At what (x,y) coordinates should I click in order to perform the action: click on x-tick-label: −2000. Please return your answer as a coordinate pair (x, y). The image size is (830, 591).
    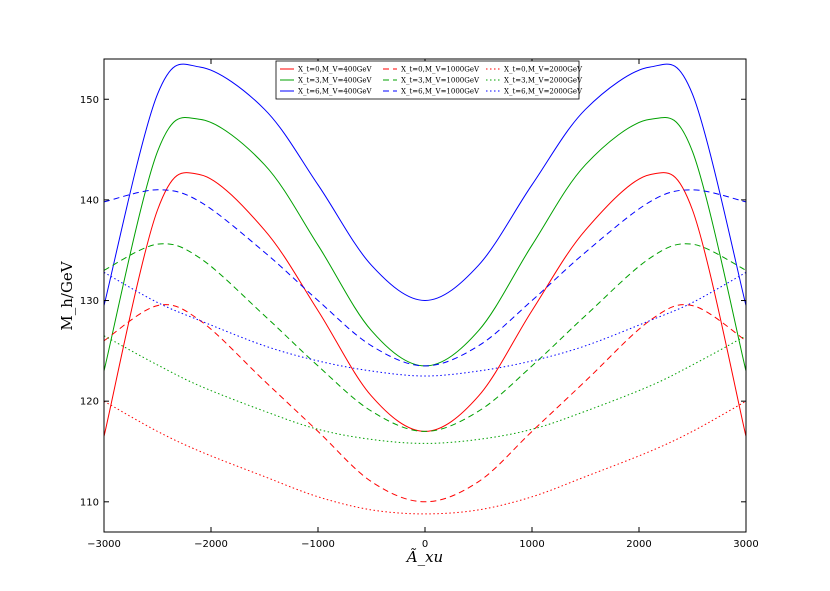
    Looking at the image, I should click on (211, 544).